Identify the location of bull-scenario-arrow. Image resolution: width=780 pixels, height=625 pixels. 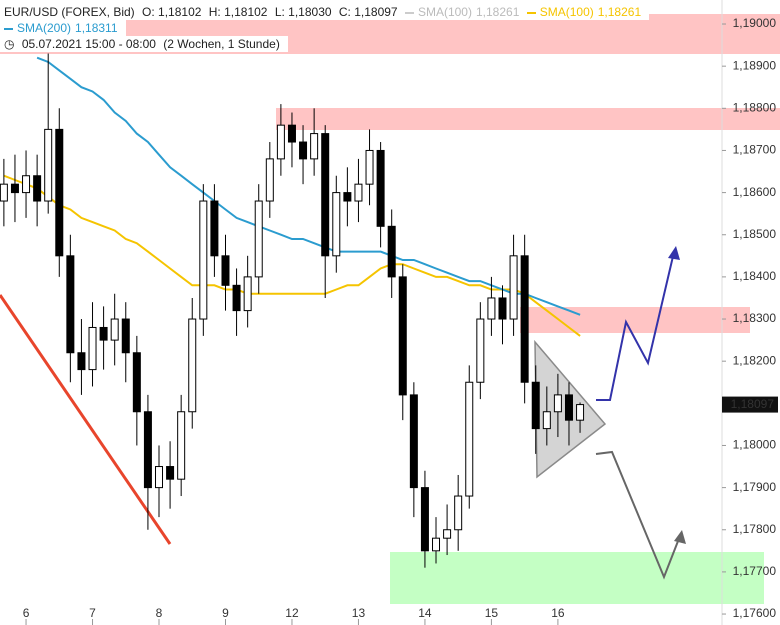
(635, 326).